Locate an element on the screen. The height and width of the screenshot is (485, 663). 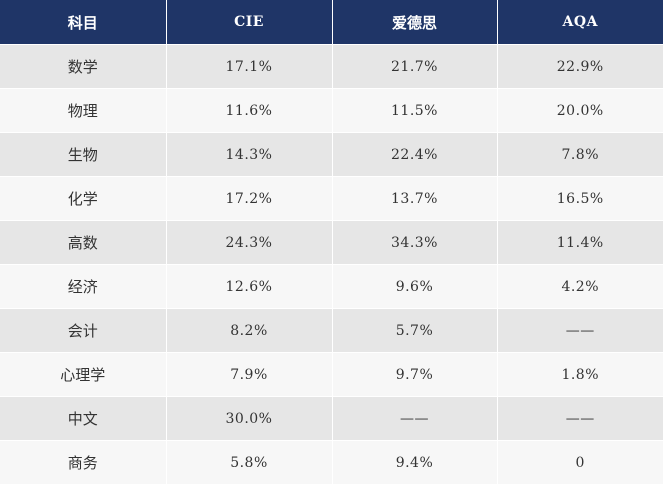
aqa-cell: 1.8% is located at coordinates (580, 374).